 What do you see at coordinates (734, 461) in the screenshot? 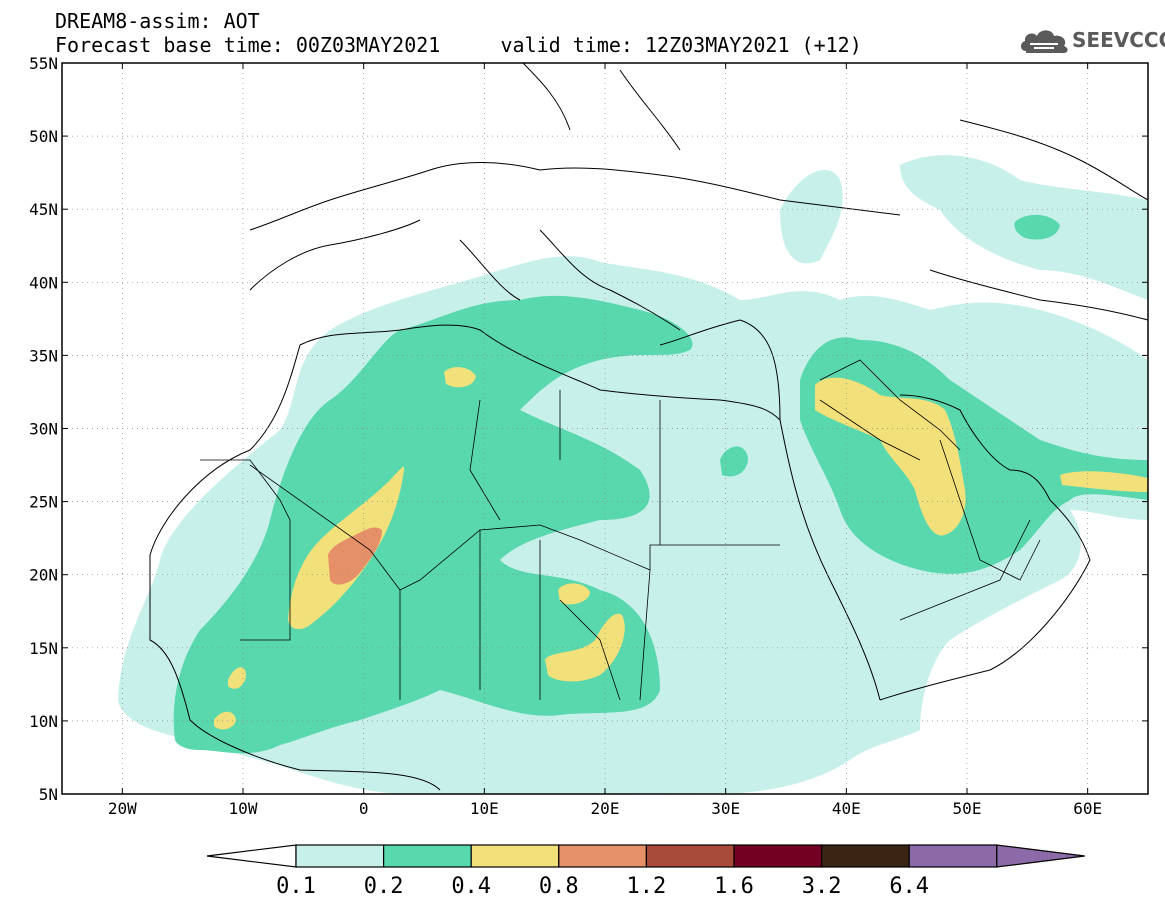
I see `aot-band-0.2-egypt` at bounding box center [734, 461].